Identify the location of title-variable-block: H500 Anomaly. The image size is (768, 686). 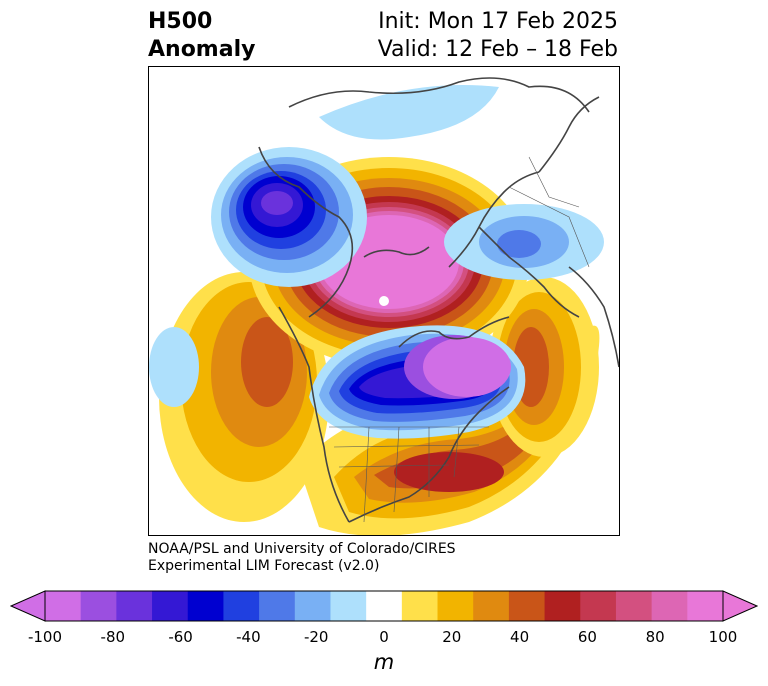
(201, 36).